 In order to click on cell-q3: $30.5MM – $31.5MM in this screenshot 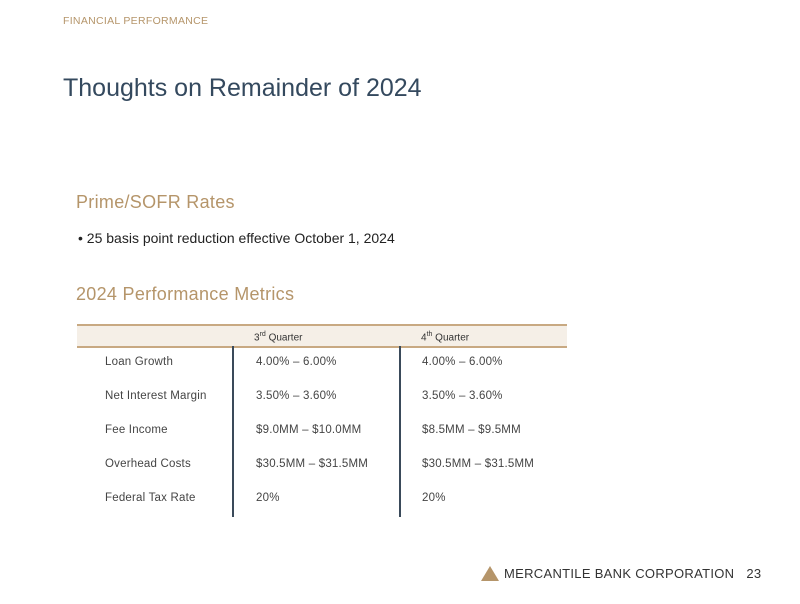, I will do `click(312, 464)`.